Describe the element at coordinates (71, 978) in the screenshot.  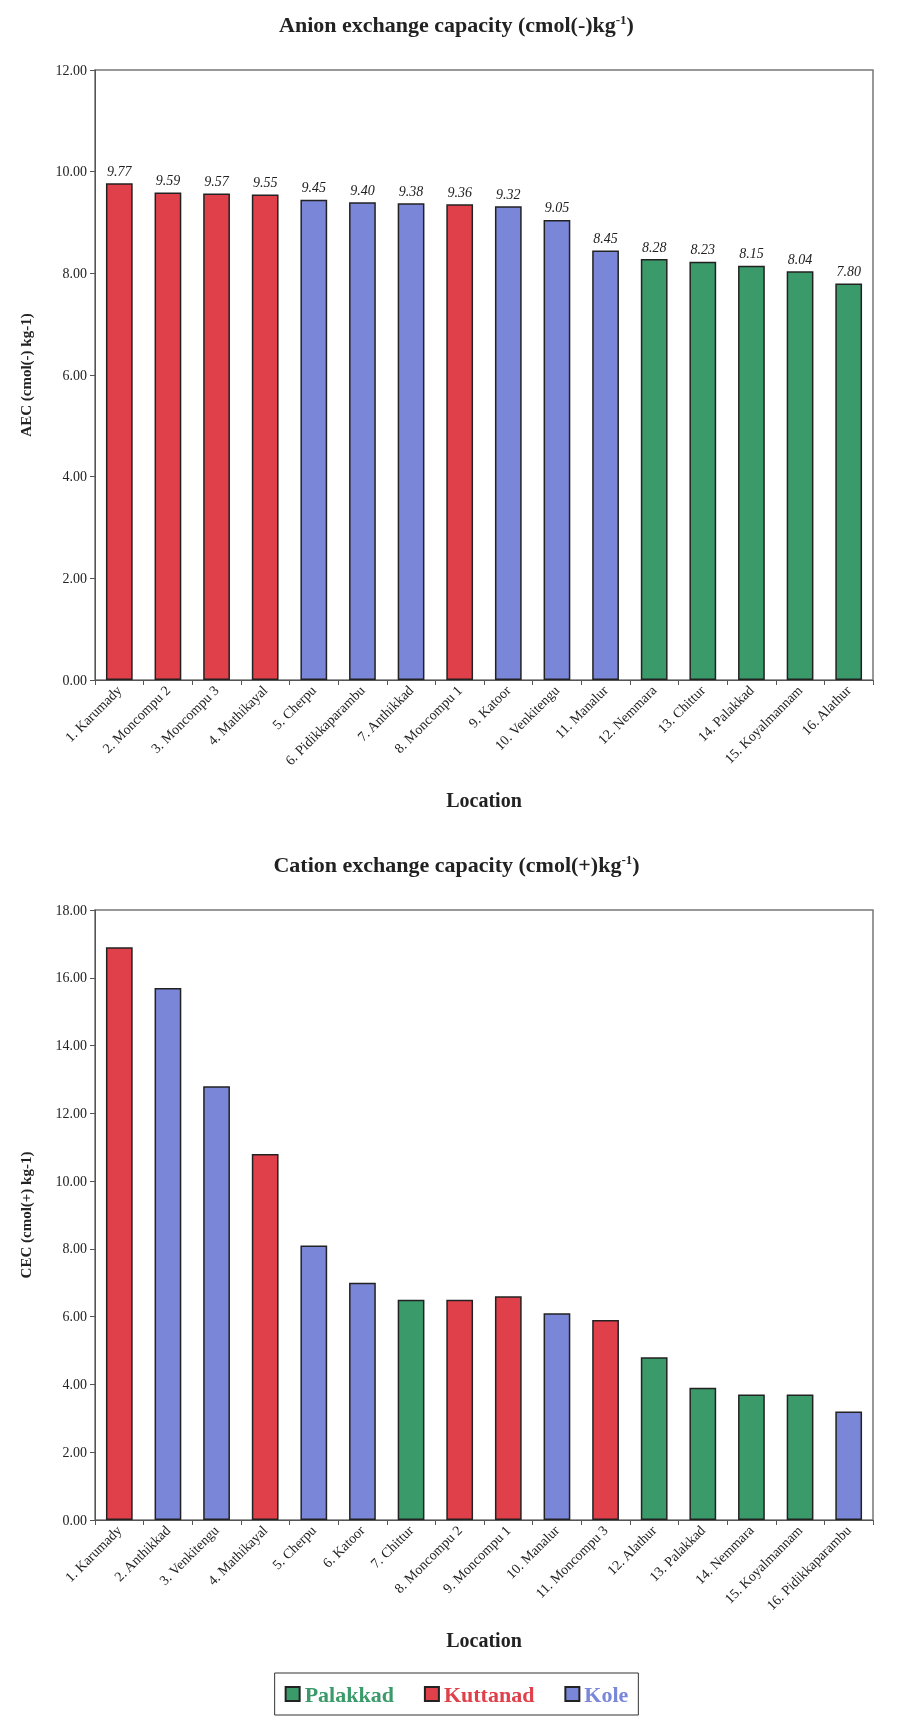
I see `y-tick-label: 16.00` at that location.